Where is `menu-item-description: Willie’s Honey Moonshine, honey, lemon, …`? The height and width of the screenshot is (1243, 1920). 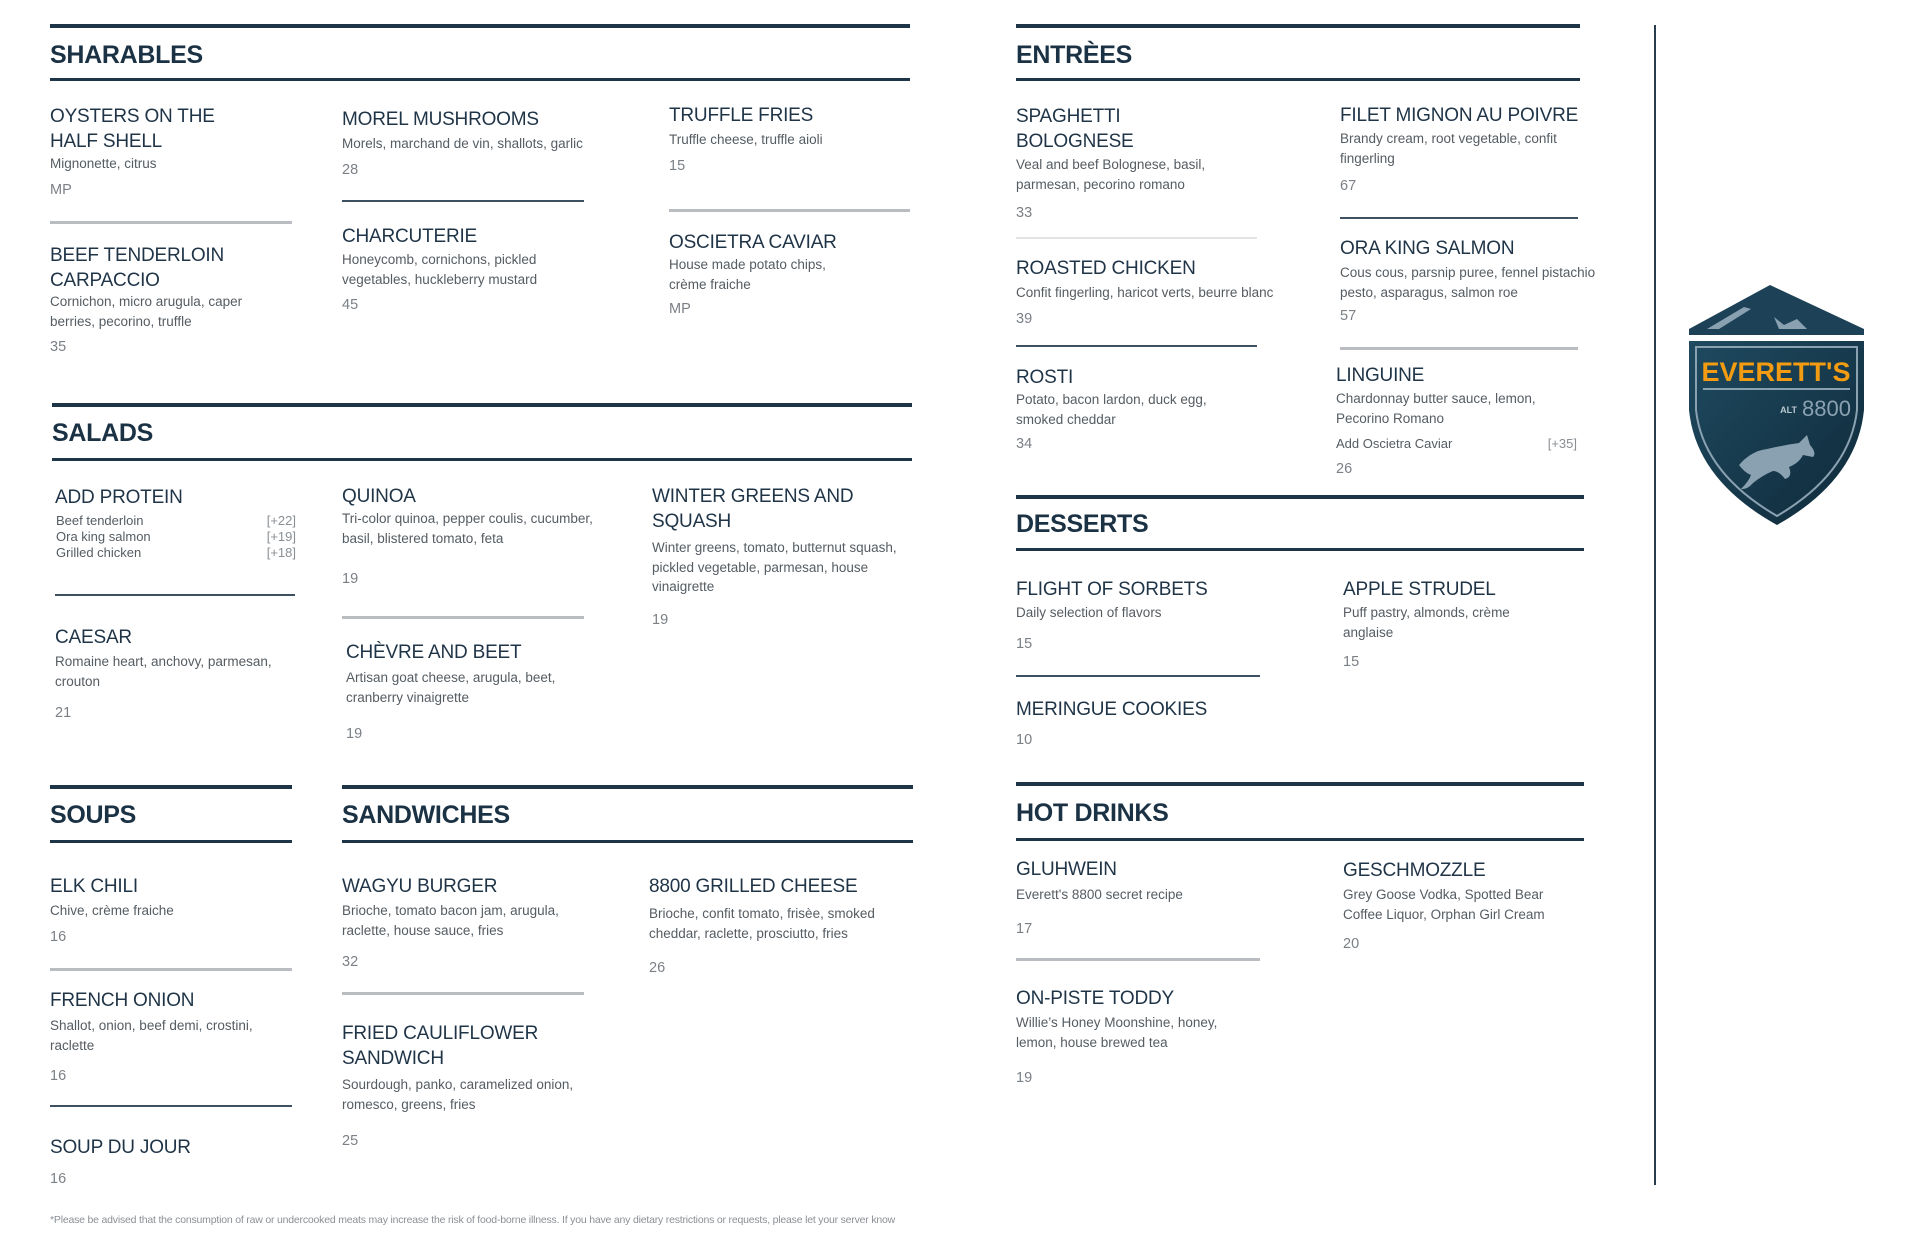
menu-item-description: Willie’s Honey Moonshine, honey, lemon, … is located at coordinates (1117, 1032).